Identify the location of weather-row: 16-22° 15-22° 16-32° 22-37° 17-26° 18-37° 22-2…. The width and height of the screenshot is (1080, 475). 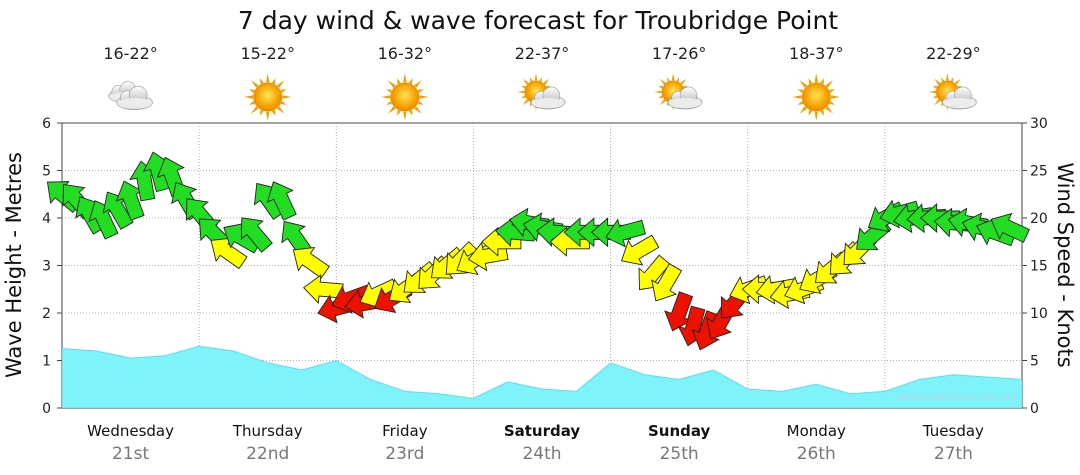
(542, 82).